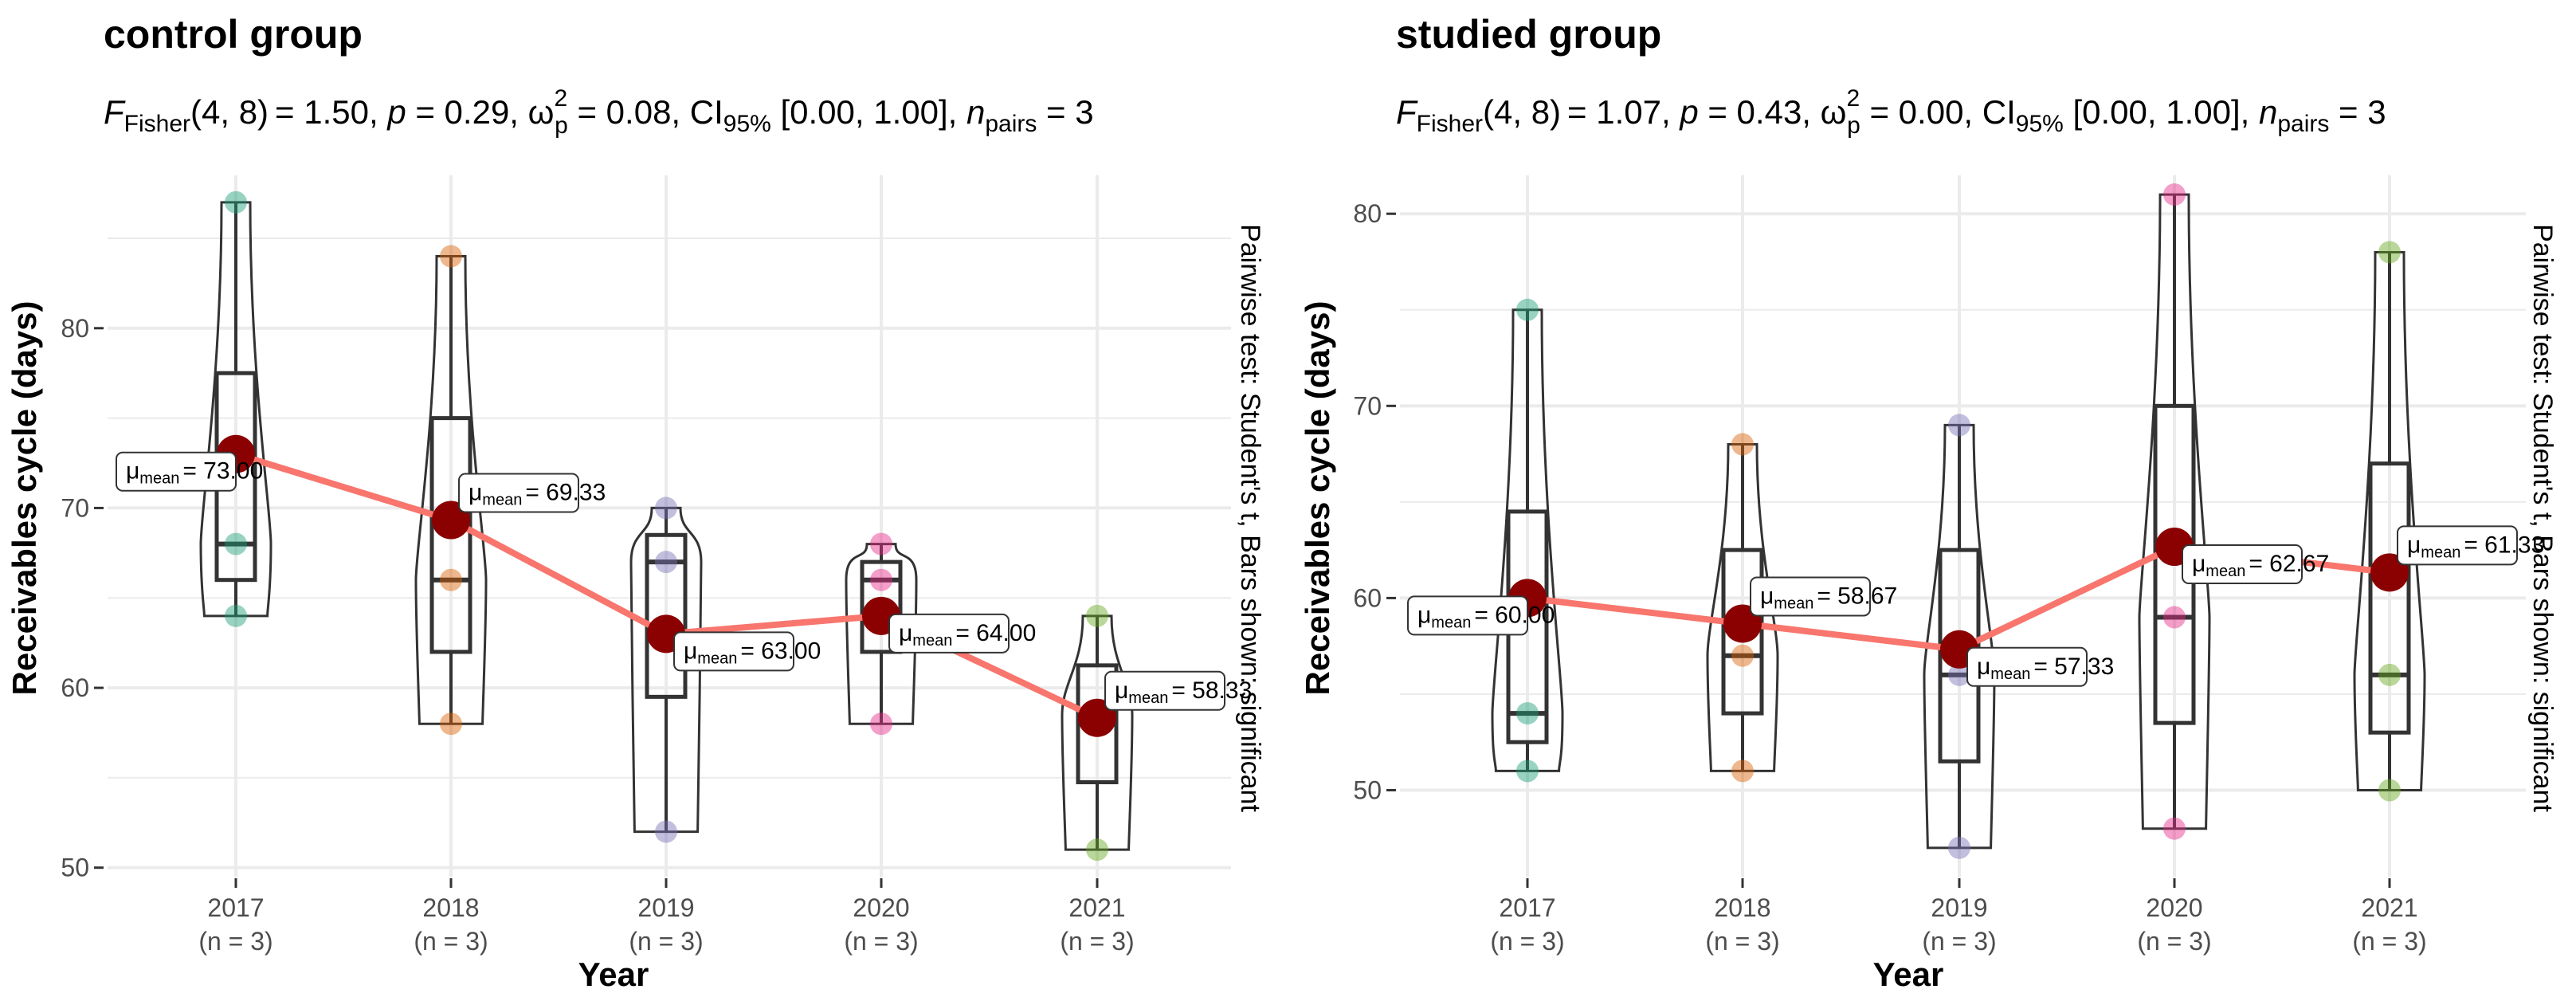  What do you see at coordinates (233, 34) in the screenshot?
I see `chart-title: control group` at bounding box center [233, 34].